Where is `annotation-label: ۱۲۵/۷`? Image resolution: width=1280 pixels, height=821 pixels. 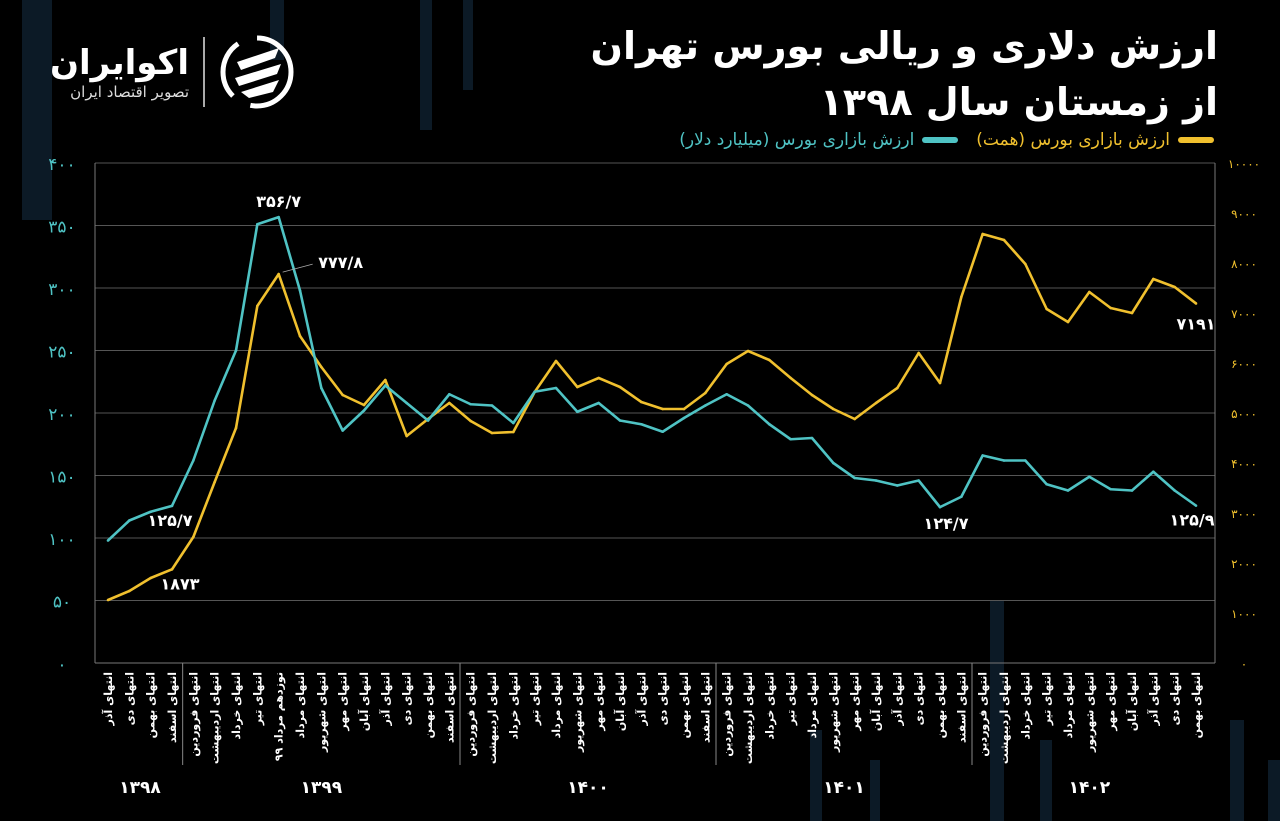 annotation-label: ۱۲۵/۷ is located at coordinates (170, 520).